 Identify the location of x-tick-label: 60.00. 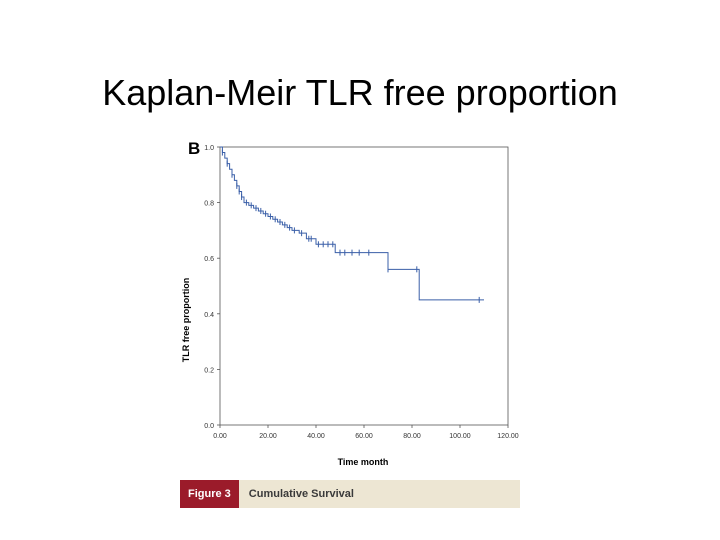
(364, 436).